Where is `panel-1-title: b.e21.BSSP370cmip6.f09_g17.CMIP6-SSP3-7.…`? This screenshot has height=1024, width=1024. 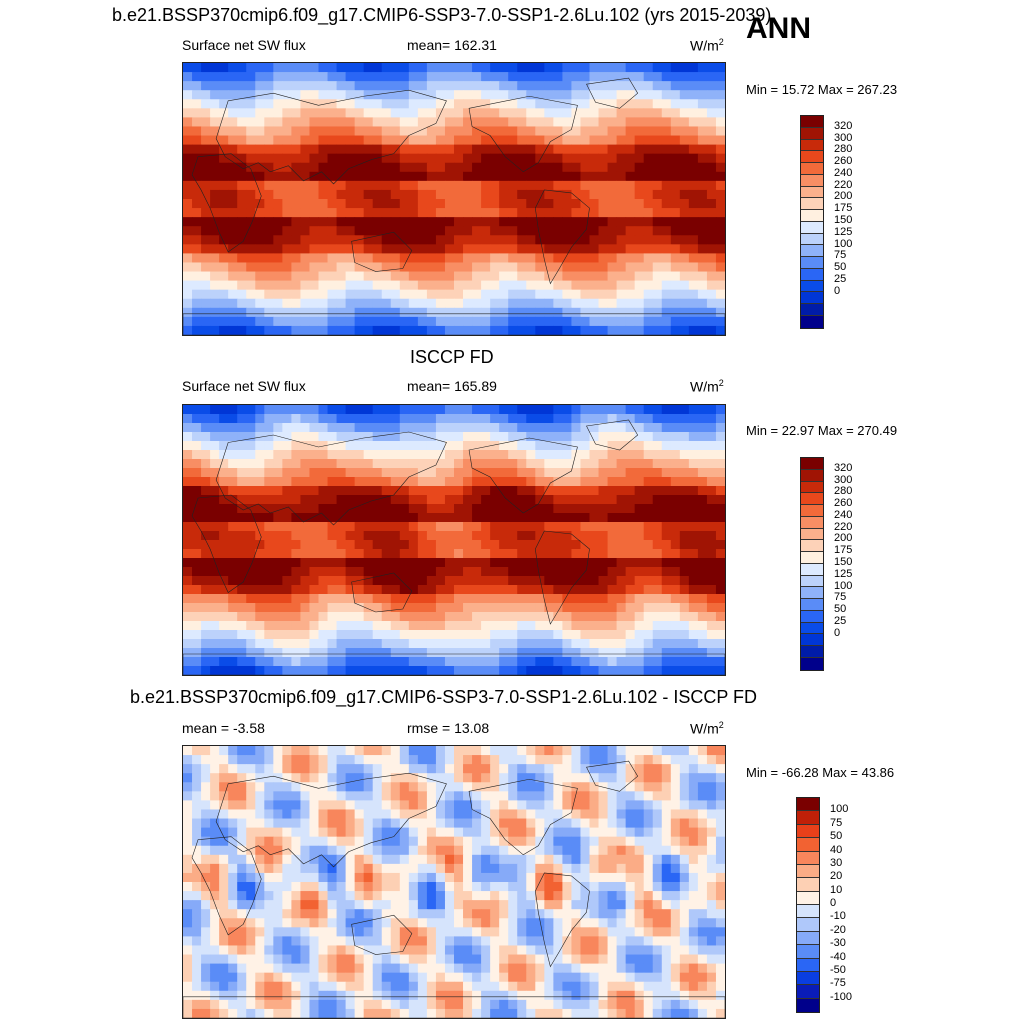 panel-1-title: b.e21.BSSP370cmip6.f09_g17.CMIP6-SSP3-7.… is located at coordinates (442, 15).